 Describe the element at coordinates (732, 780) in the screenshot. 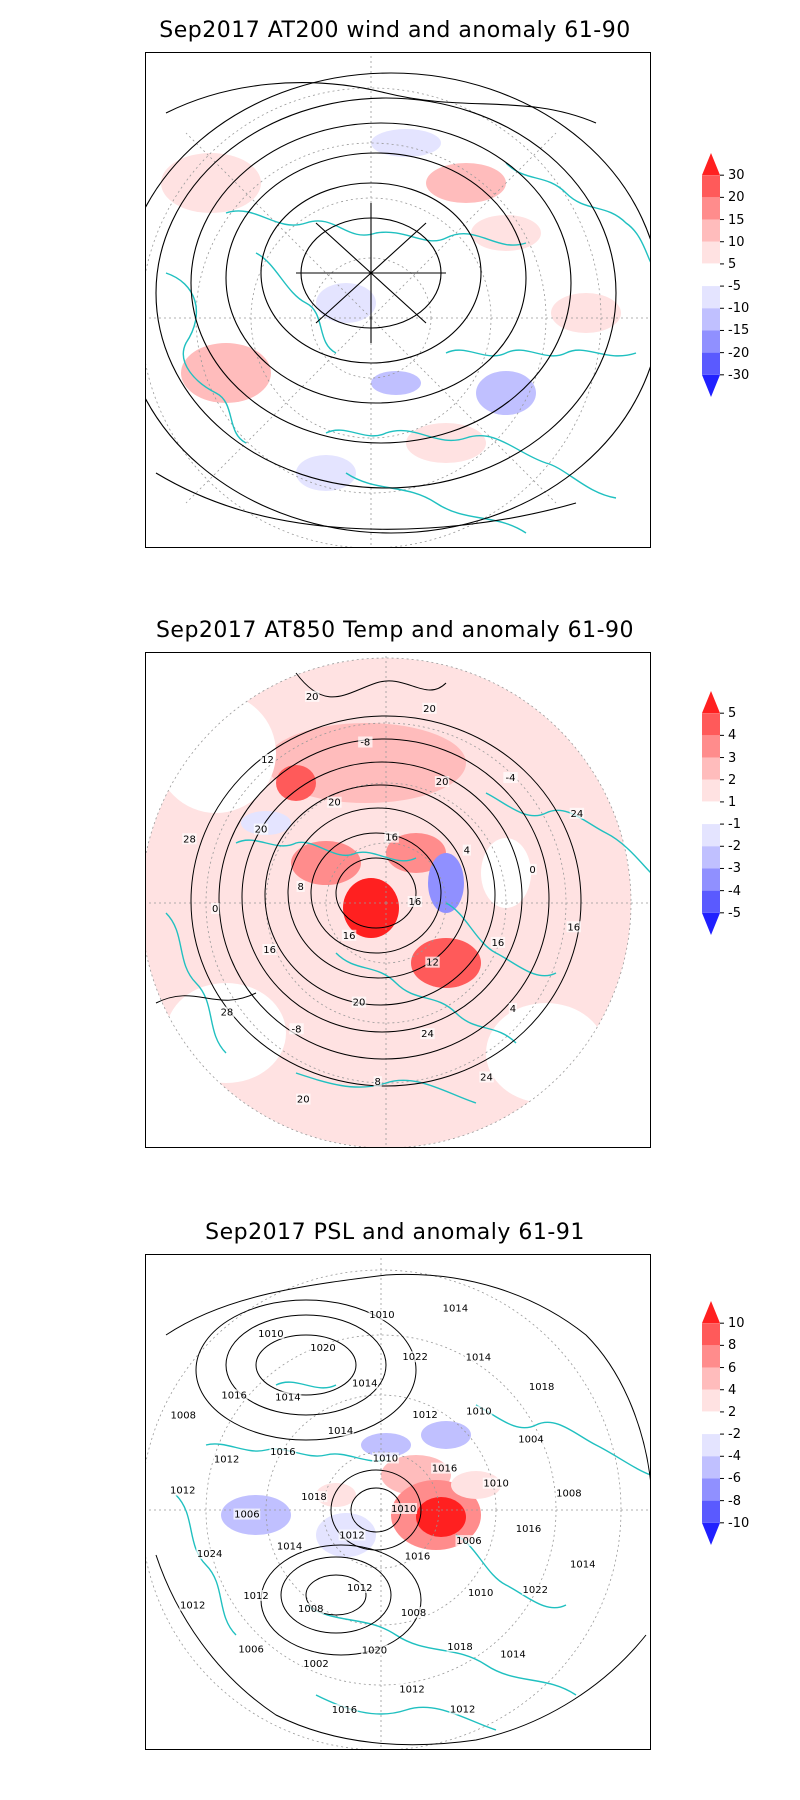

I see `colorbar-tick-label: 2` at that location.